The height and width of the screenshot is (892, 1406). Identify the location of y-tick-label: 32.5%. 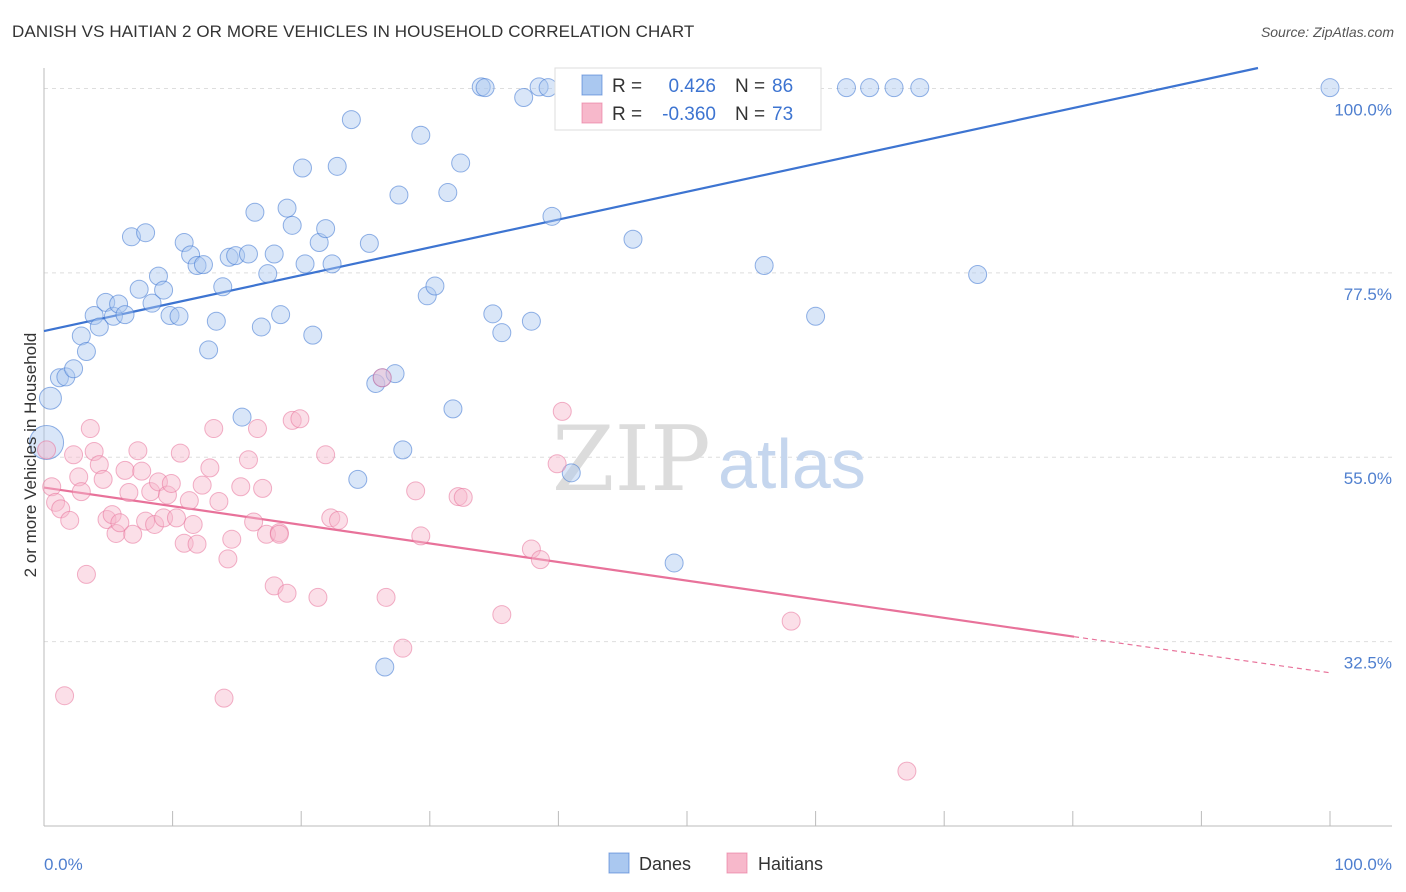
(1368, 663).